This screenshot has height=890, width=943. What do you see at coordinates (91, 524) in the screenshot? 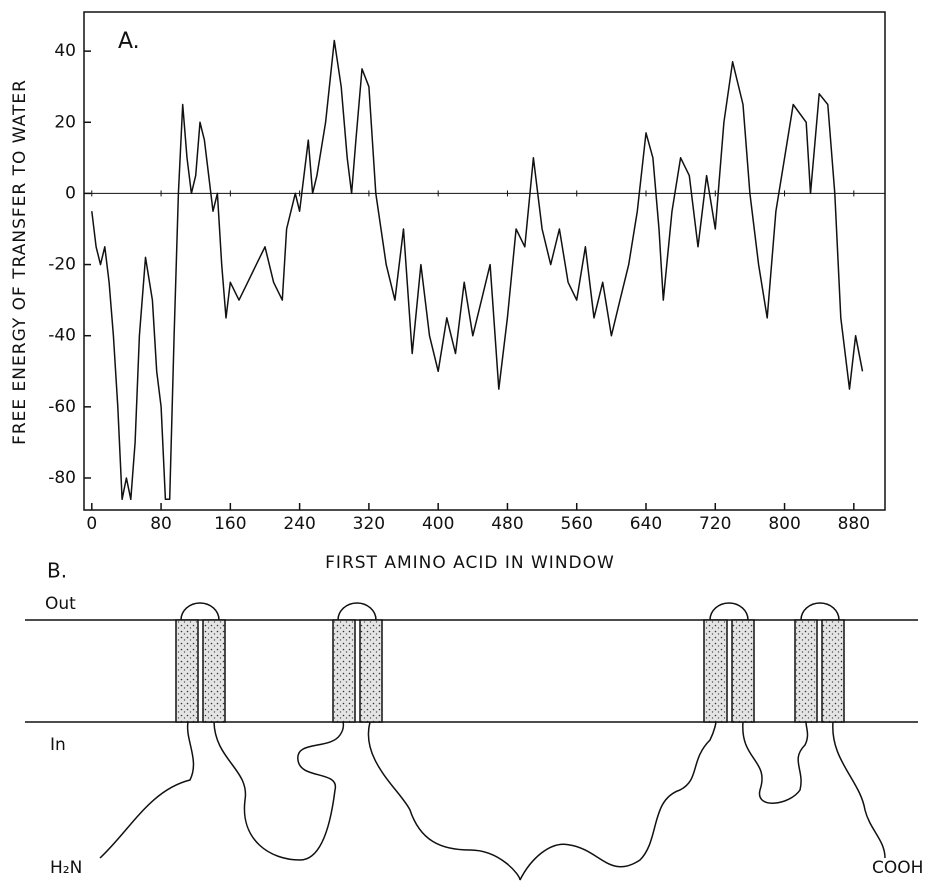
I see `x-tick-label: 0` at bounding box center [91, 524].